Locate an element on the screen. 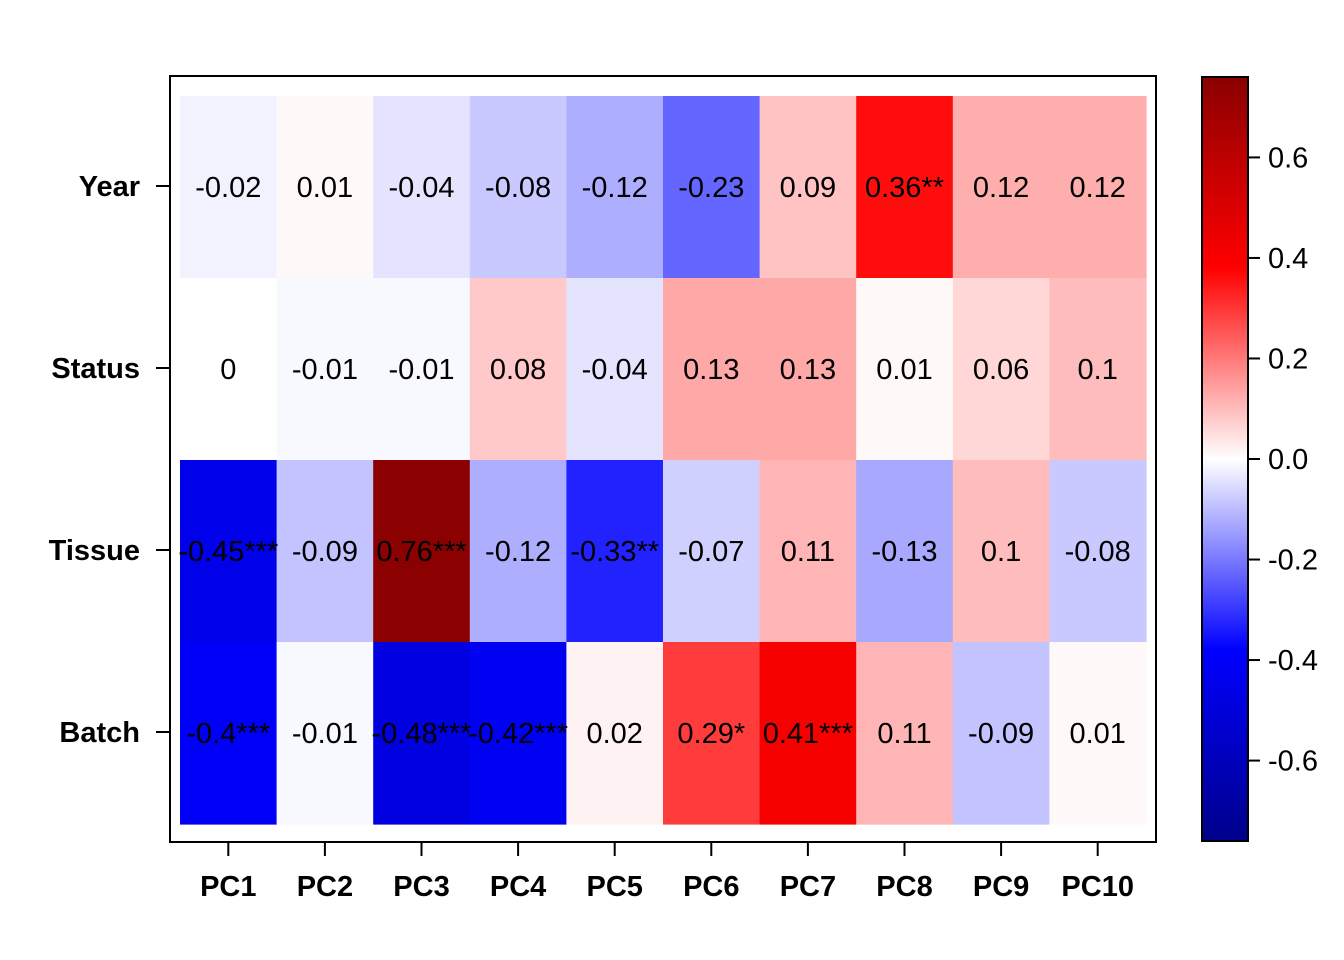 The height and width of the screenshot is (960, 1344). color-scale-bar is located at coordinates (1225, 459).